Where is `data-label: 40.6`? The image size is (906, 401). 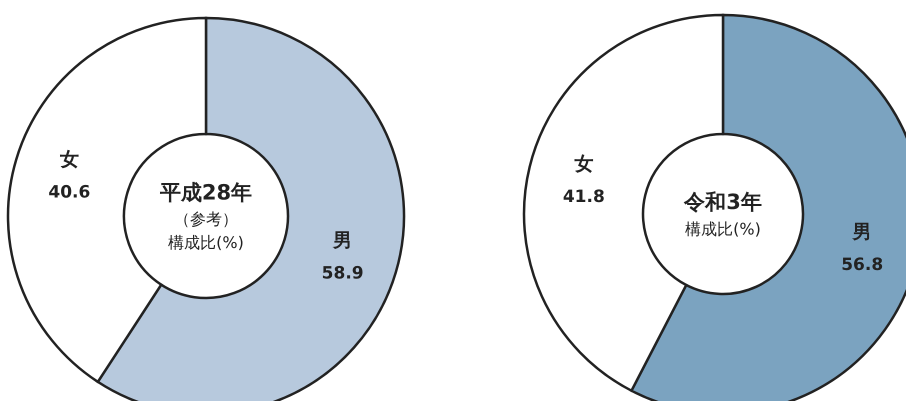
data-label: 40.6 is located at coordinates (69, 192).